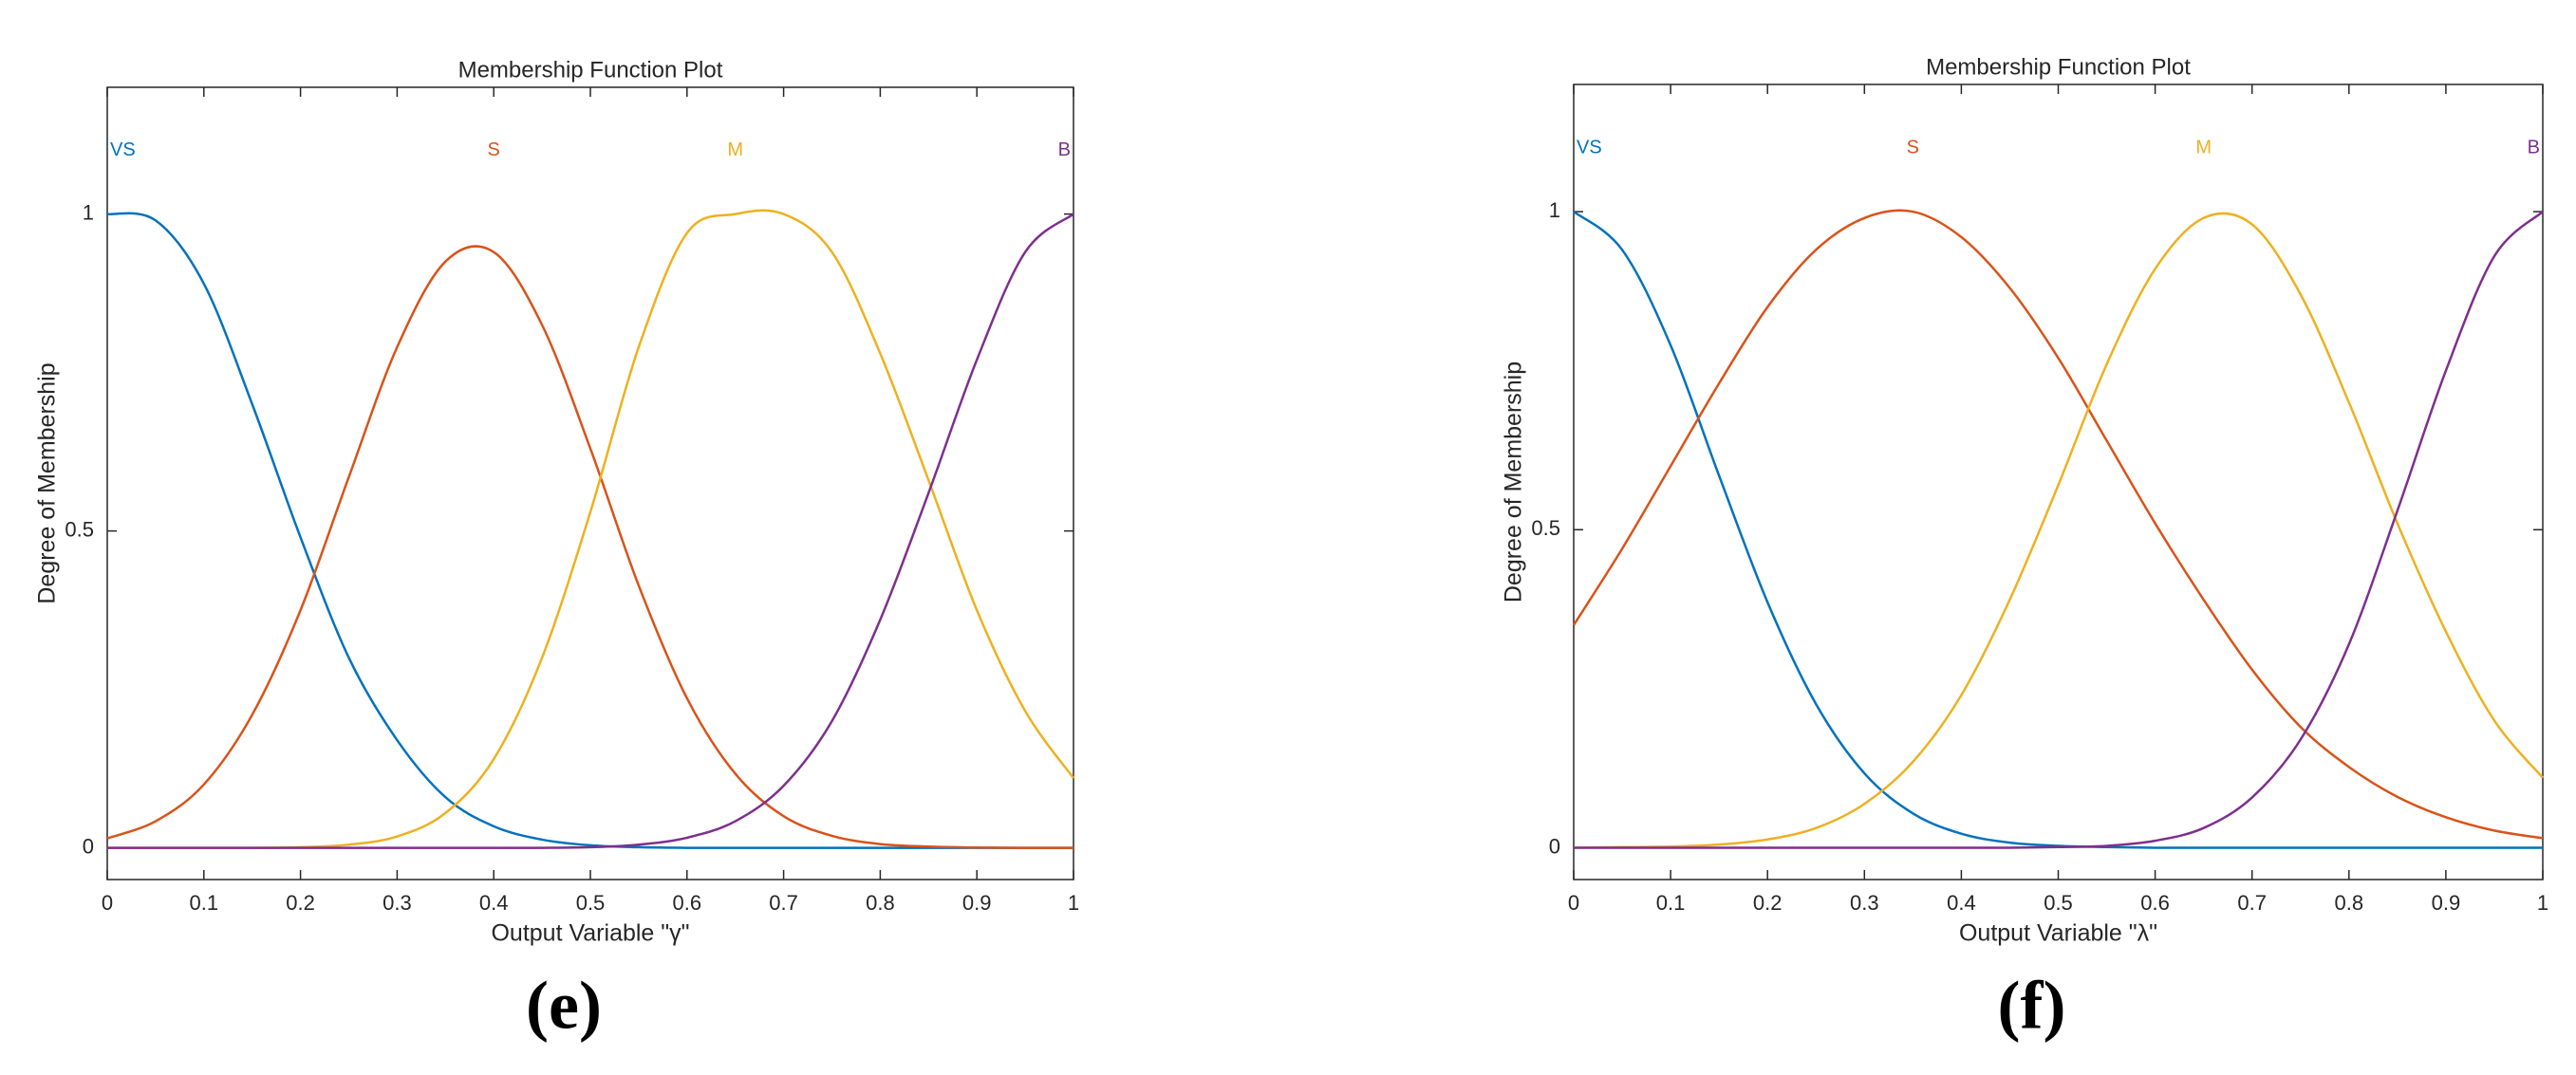 Image resolution: width=2576 pixels, height=1075 pixels. Describe the element at coordinates (2032, 1006) in the screenshot. I see `panel-label: (f)` at that location.